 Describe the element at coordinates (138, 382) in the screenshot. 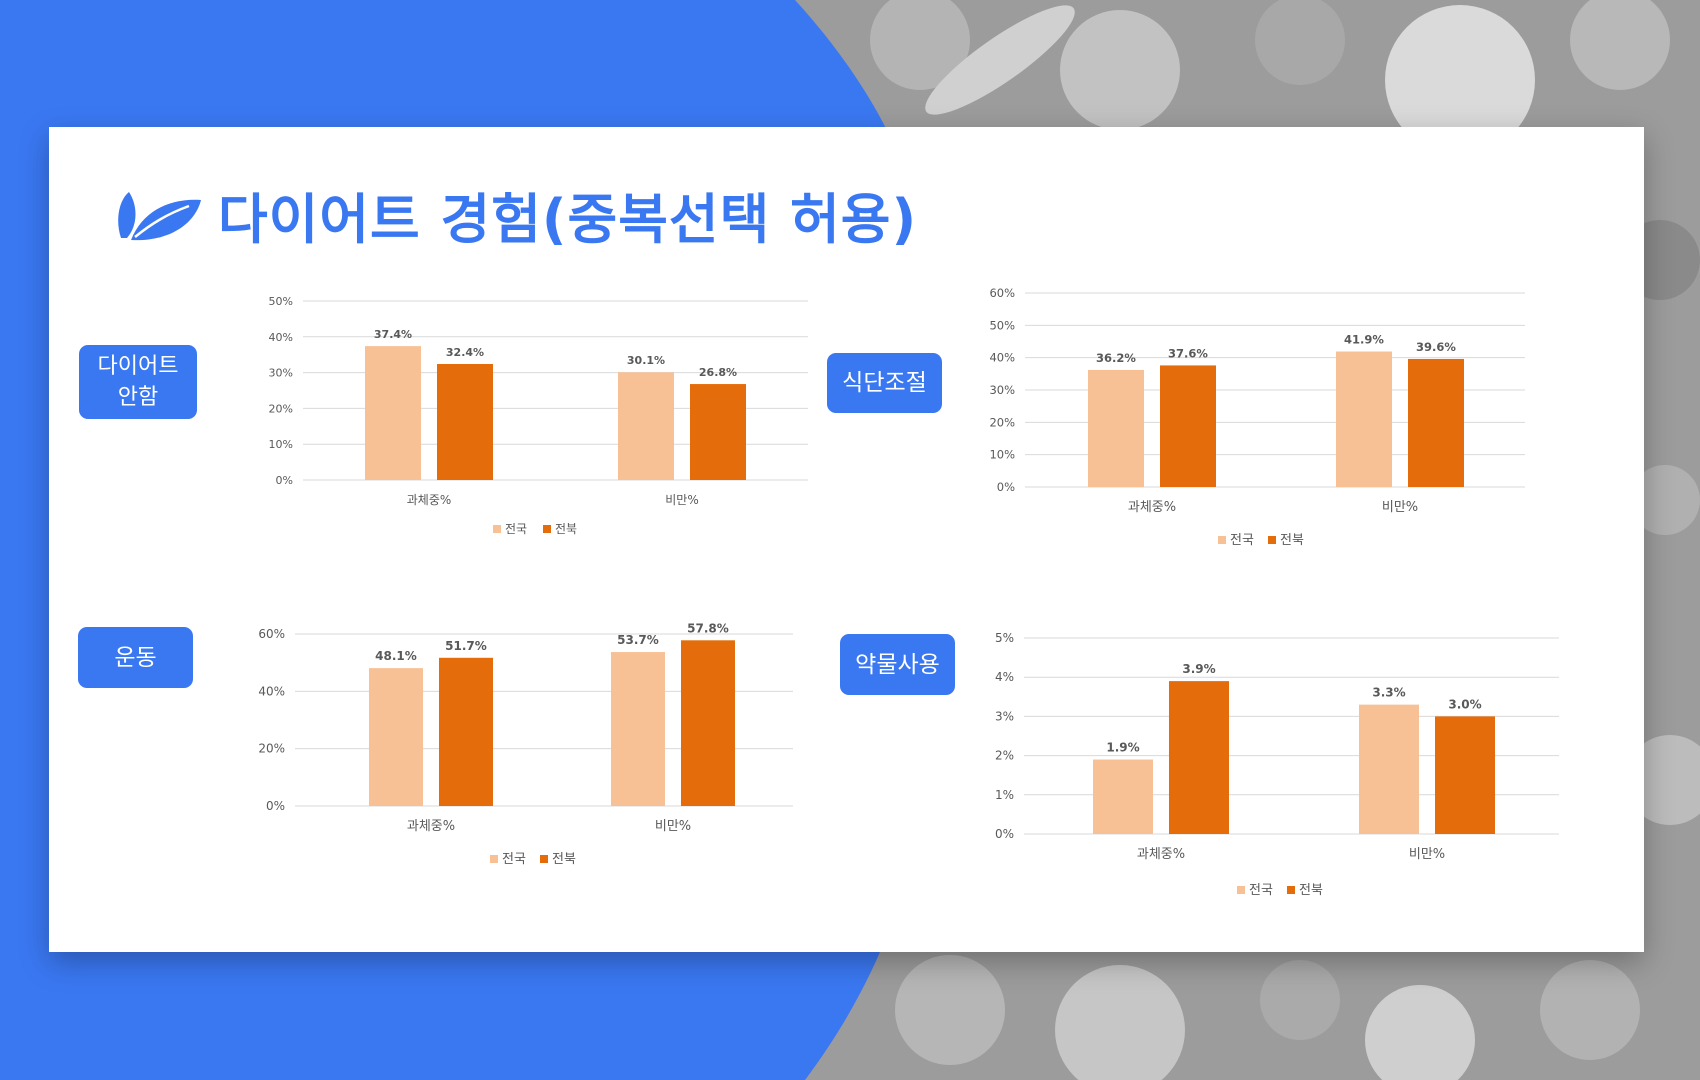

I see `badge-no-diet: 다이어트 안함` at that location.